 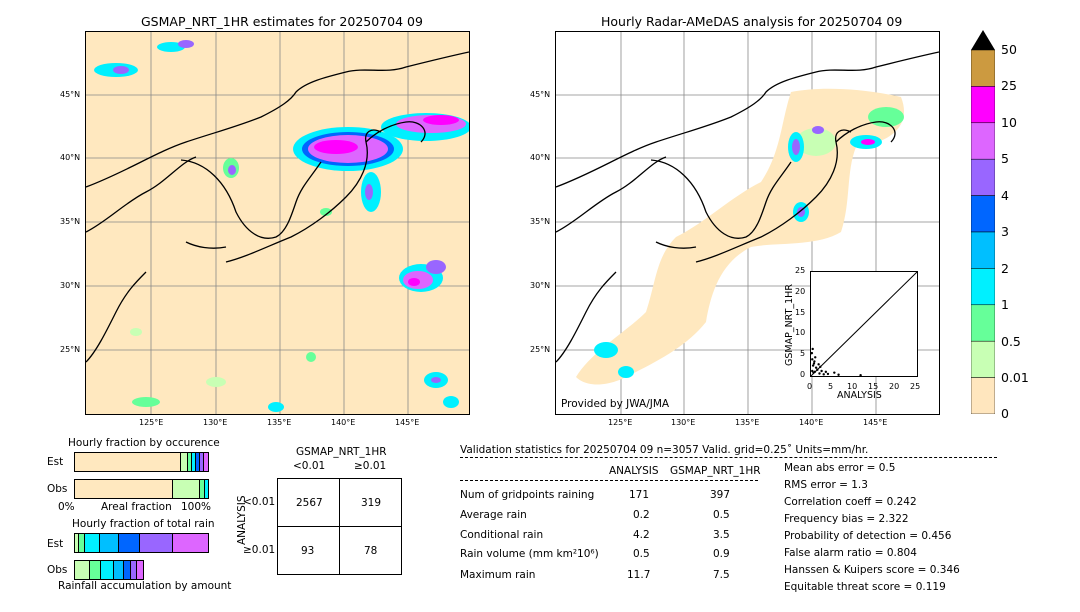 I want to click on left-lon-label: 135°E, so click(x=279, y=422).